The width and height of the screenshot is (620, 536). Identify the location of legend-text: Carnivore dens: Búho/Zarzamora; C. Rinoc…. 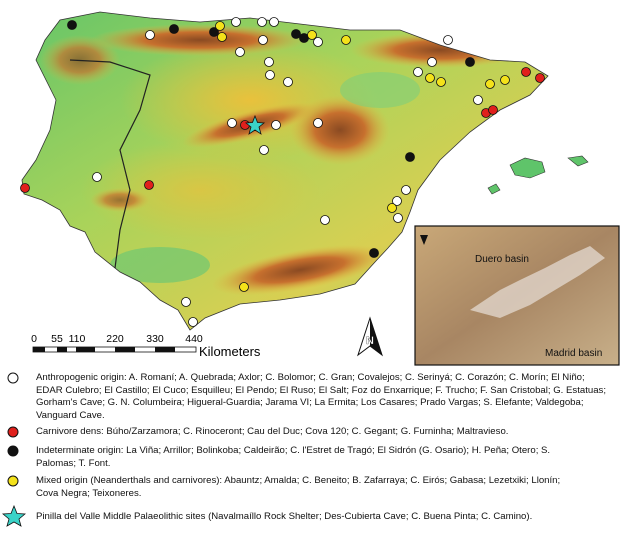
(272, 431).